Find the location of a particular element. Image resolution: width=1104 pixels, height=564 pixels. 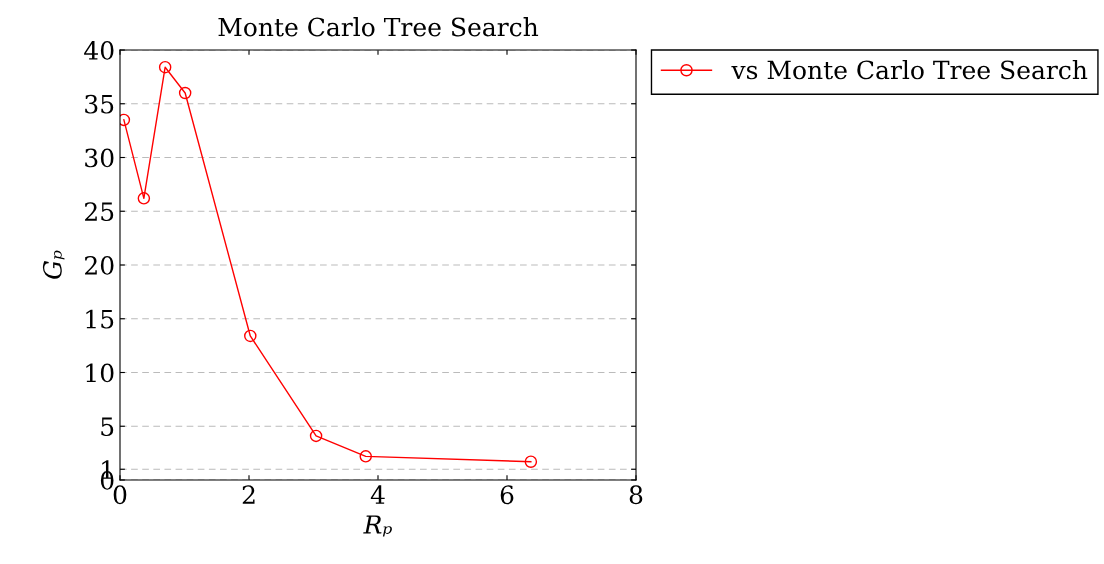

x-tick-label: 4 is located at coordinates (377, 494).